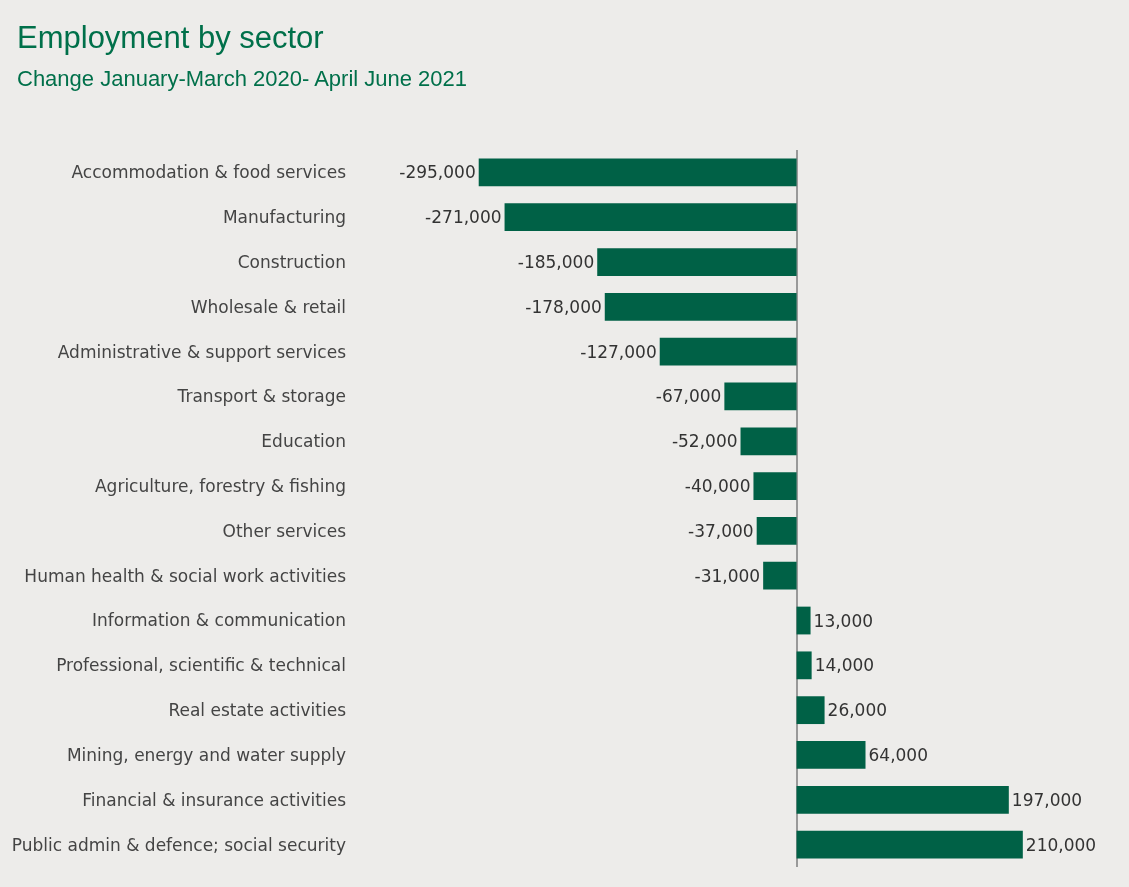 Image resolution: width=1129 pixels, height=887 pixels. Describe the element at coordinates (242, 78) in the screenshot. I see `text: Change January-March 2020- April June 2021` at that location.